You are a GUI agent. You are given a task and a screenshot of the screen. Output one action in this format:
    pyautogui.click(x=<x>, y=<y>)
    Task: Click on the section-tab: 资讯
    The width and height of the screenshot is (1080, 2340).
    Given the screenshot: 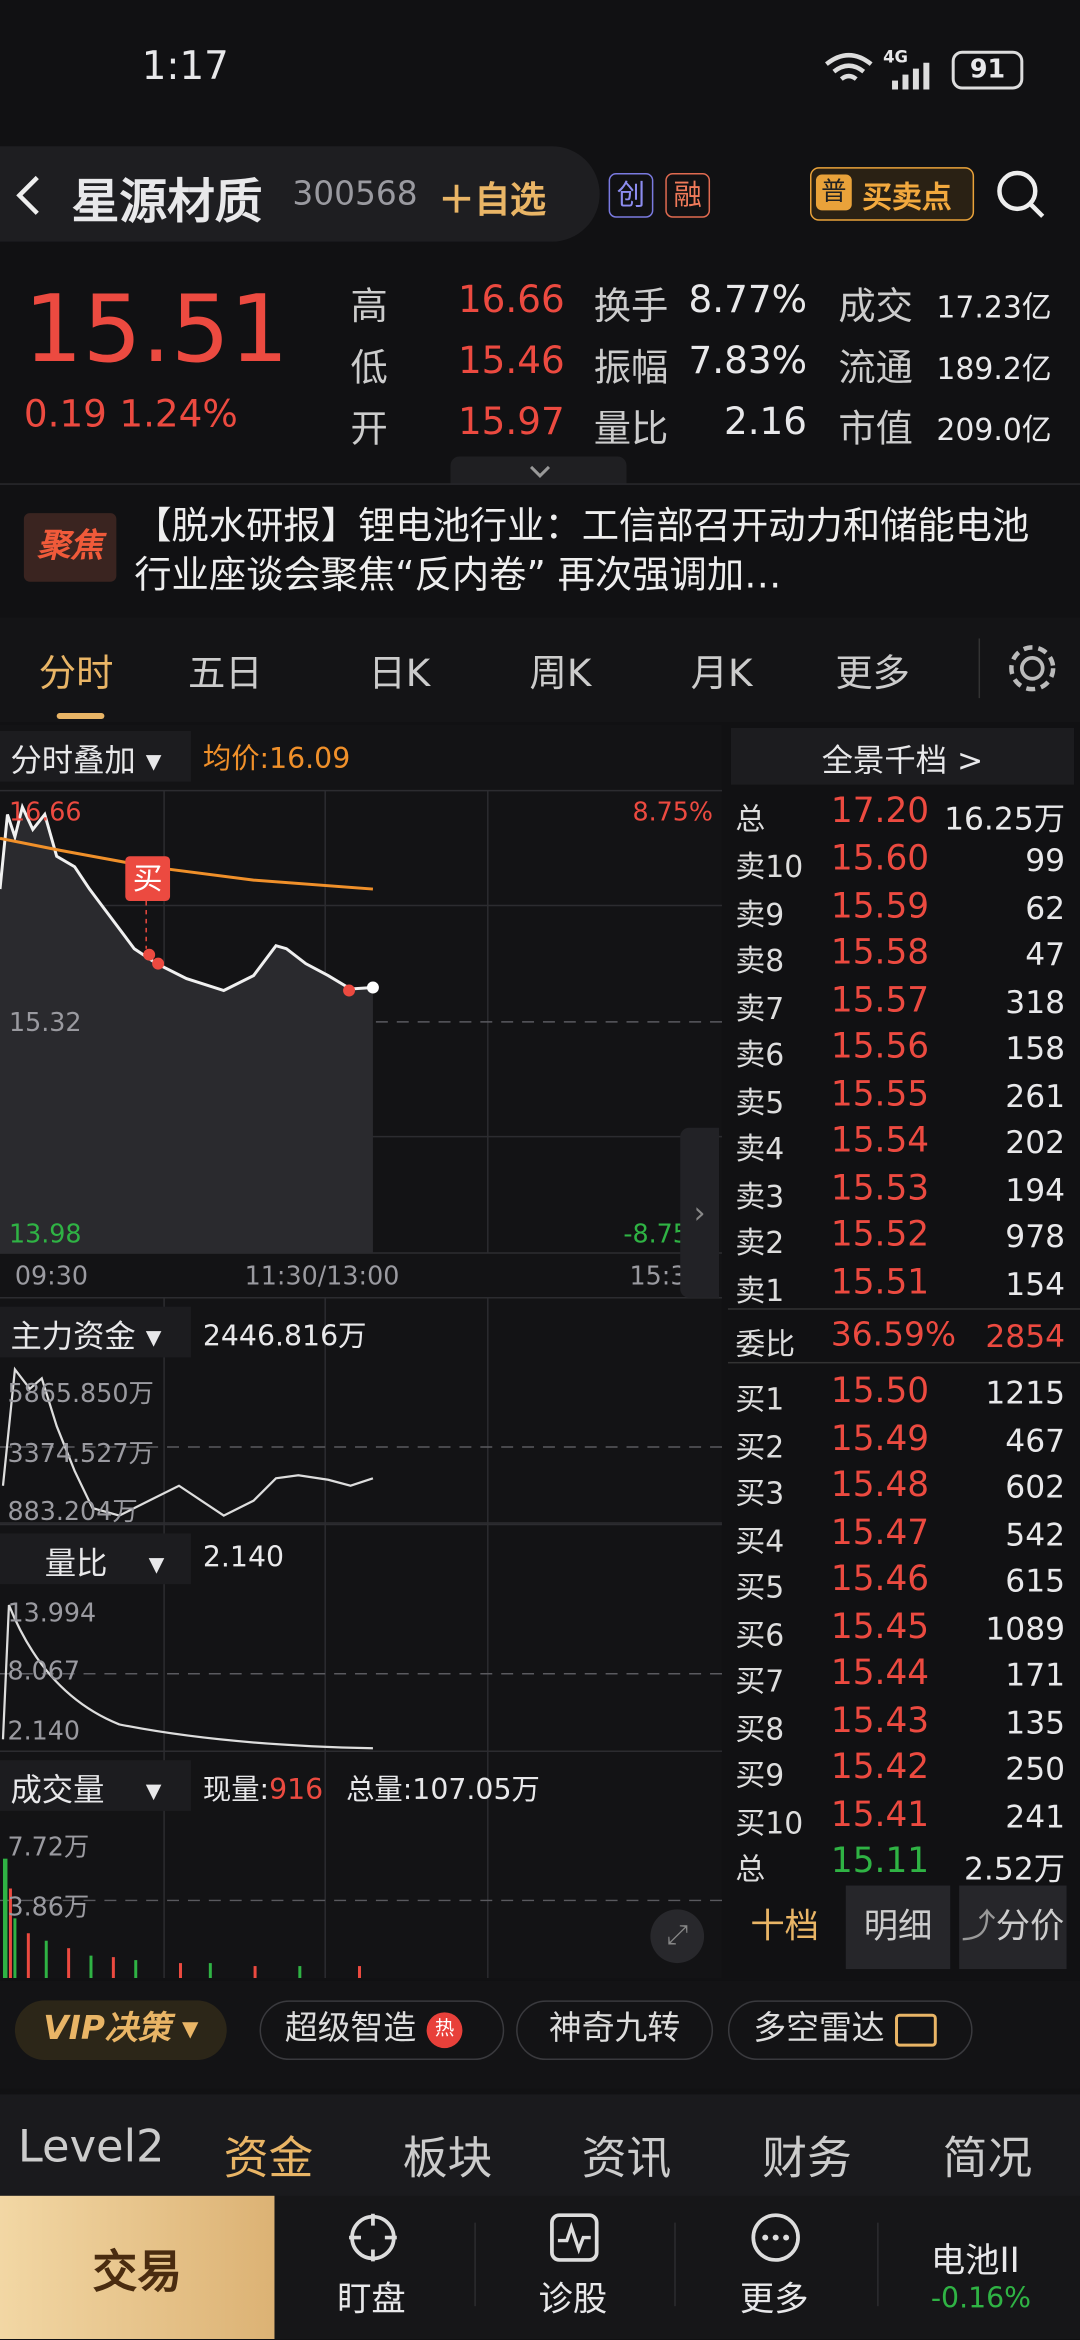 What is the action you would take?
    pyautogui.click(x=626, y=2159)
    